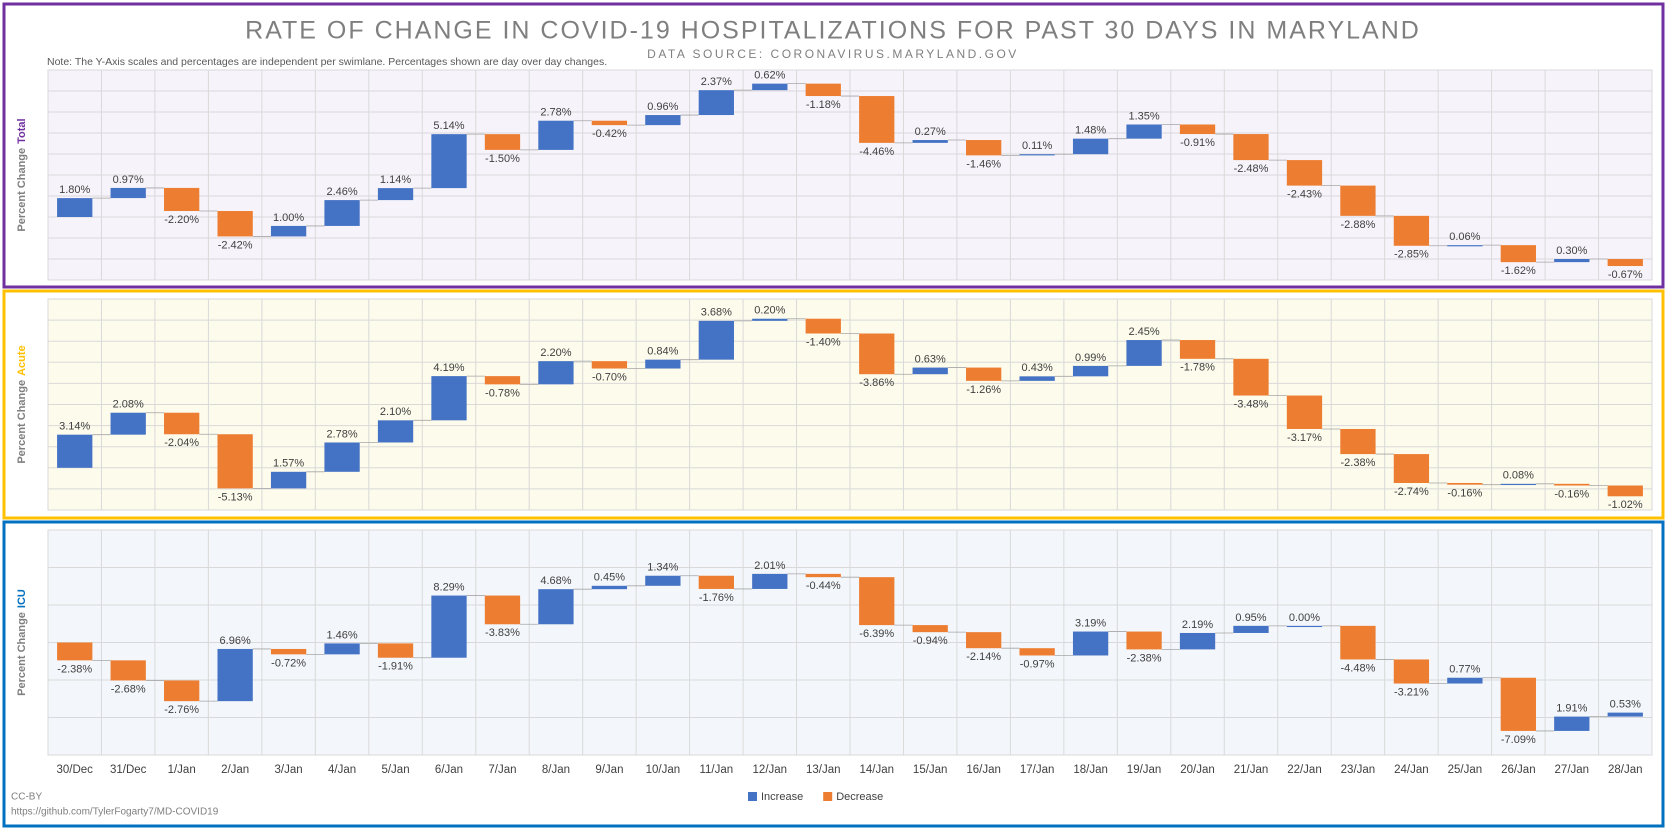 Image resolution: width=1667 pixels, height=832 pixels. I want to click on data-label: 0.27%, so click(930, 132).